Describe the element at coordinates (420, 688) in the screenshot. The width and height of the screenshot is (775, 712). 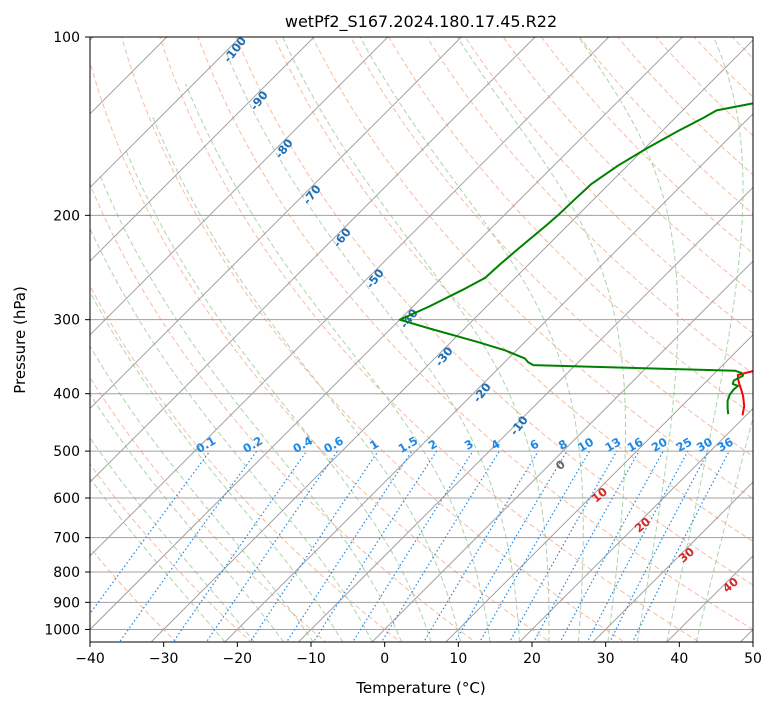
I see `x-axis-title: Temperature (°C)` at that location.